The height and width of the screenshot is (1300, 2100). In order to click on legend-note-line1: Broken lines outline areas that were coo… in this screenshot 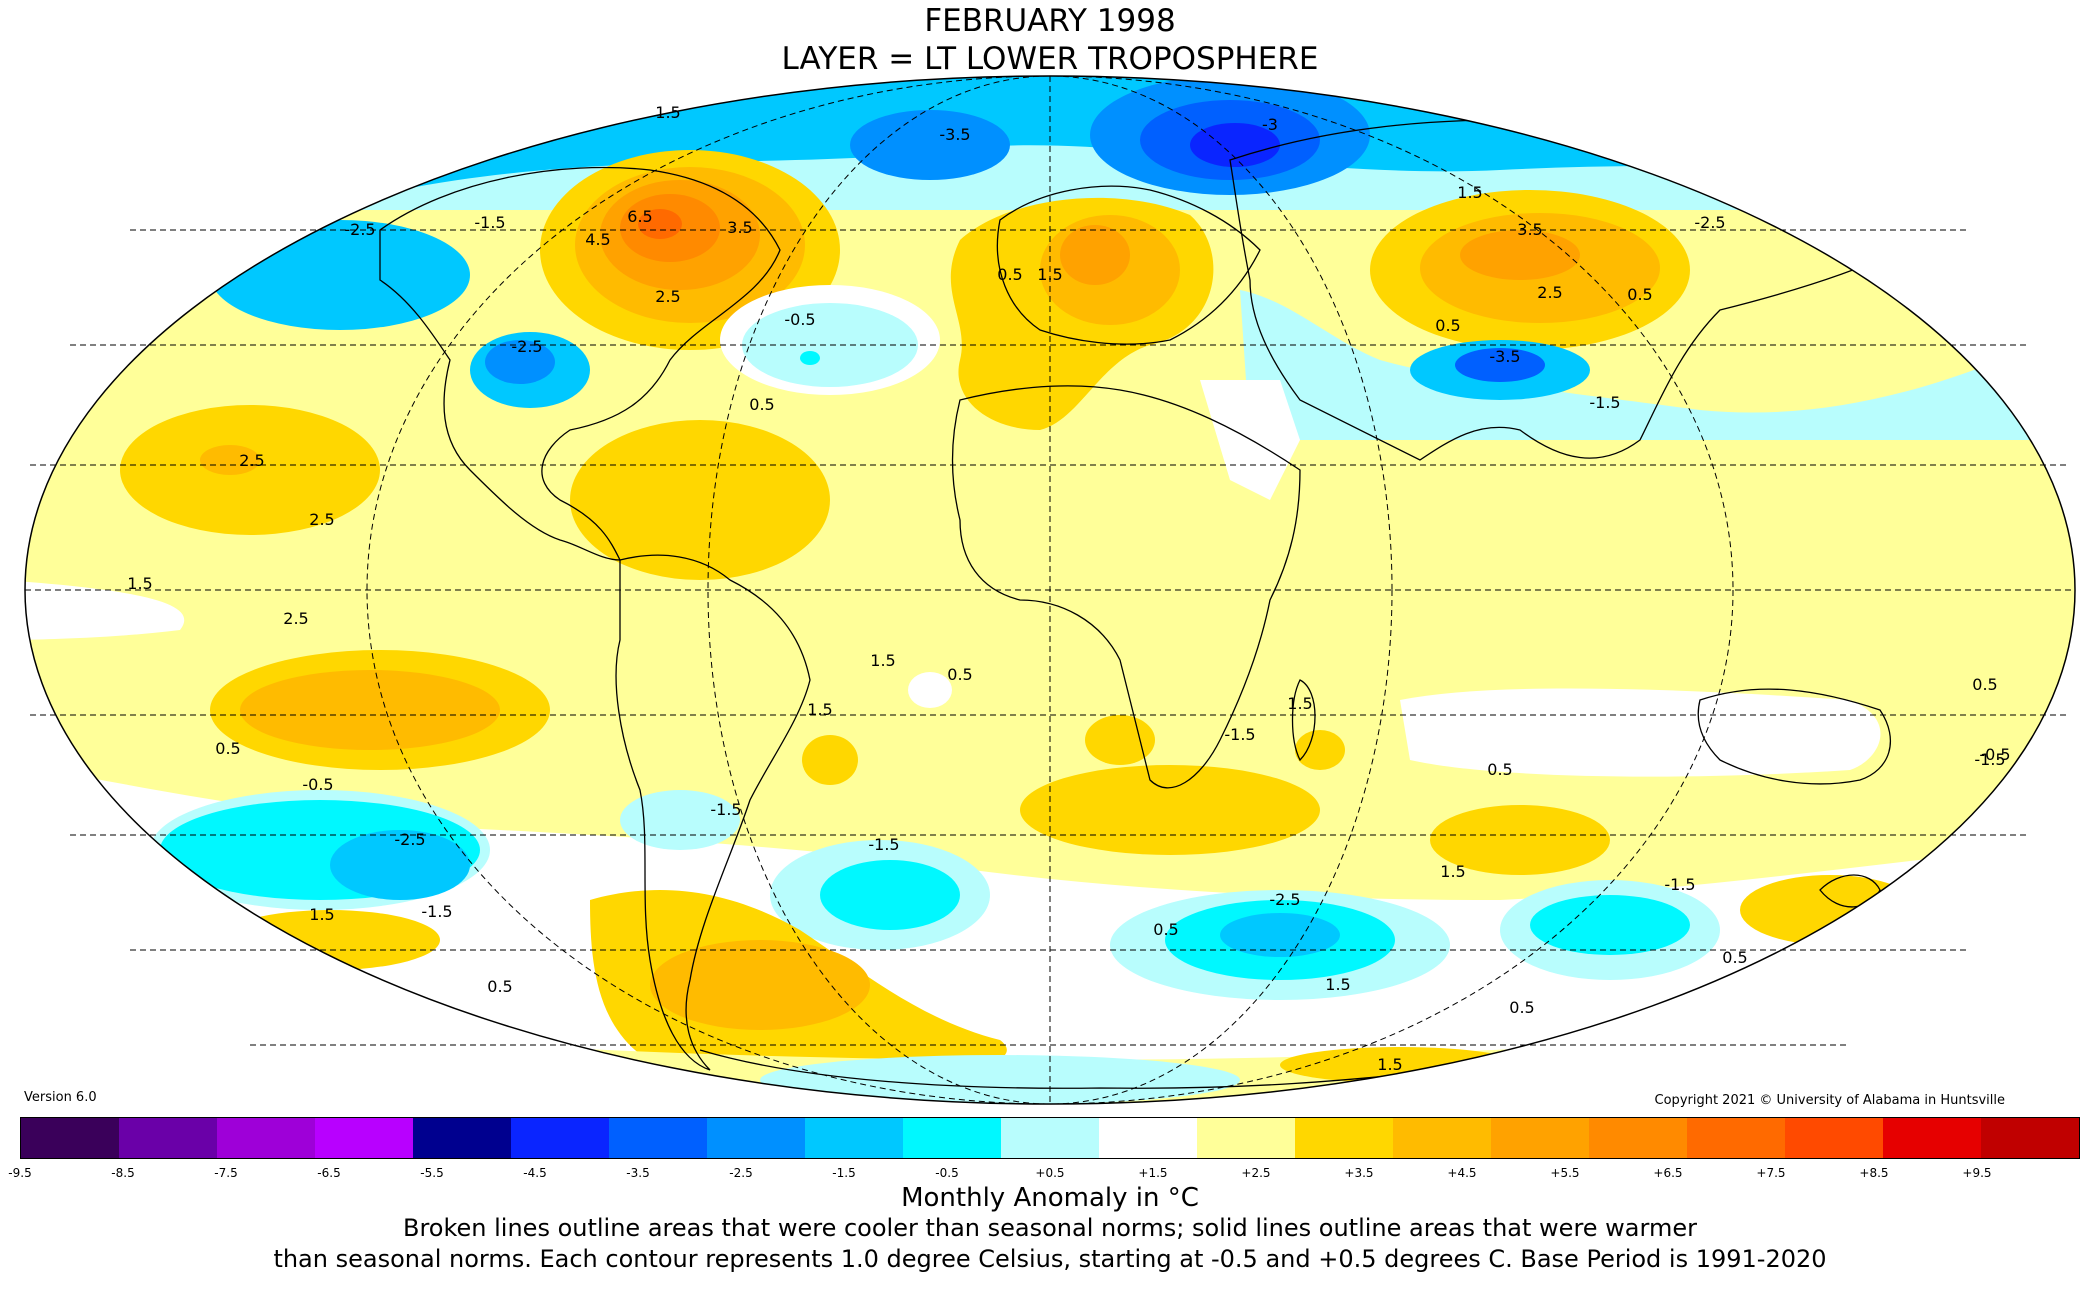, I will do `click(1050, 1228)`.